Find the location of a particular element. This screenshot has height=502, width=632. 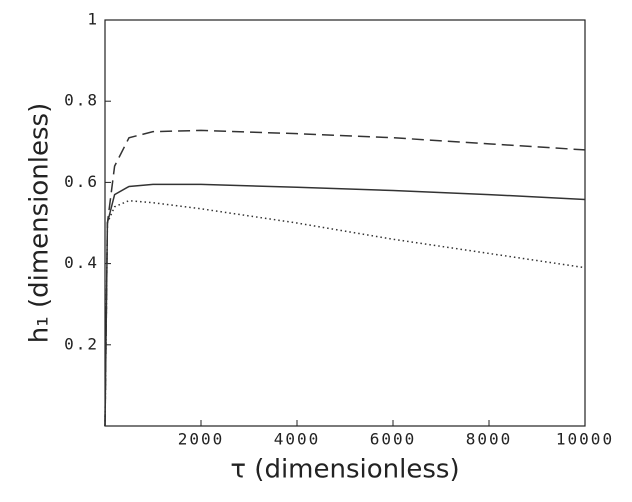

y-tick-label: 0.2 is located at coordinates (81, 343).